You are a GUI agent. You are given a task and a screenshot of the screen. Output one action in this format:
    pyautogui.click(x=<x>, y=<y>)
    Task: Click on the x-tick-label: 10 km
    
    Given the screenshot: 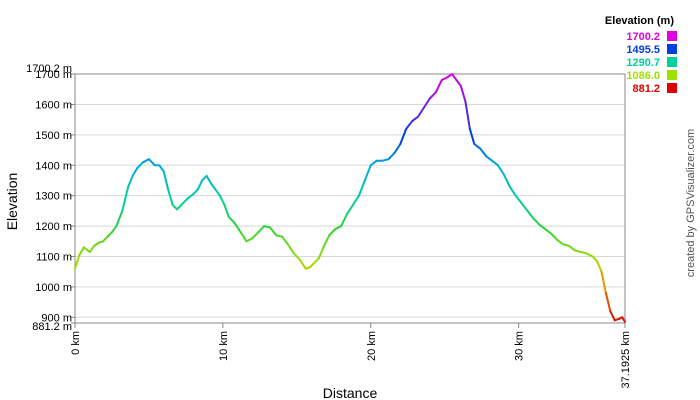 What is the action you would take?
    pyautogui.click(x=224, y=346)
    